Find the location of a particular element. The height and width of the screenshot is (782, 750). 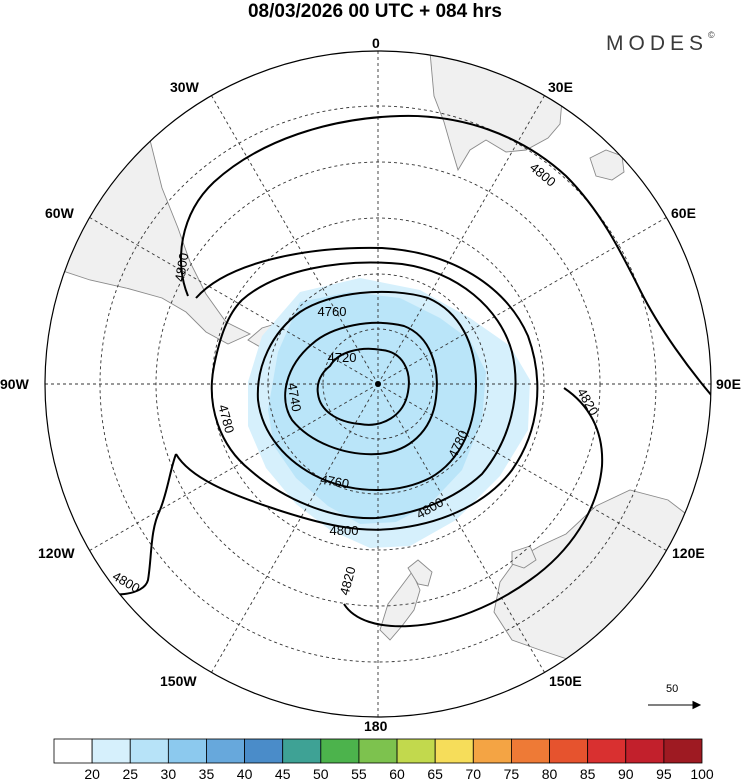

wind-reference-value: 50 is located at coordinates (672, 689).